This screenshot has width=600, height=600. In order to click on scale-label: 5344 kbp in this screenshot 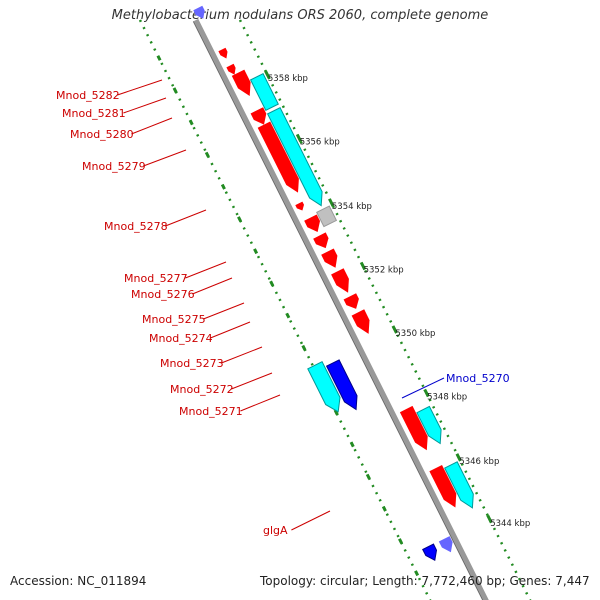, I will do `click(510, 524)`.